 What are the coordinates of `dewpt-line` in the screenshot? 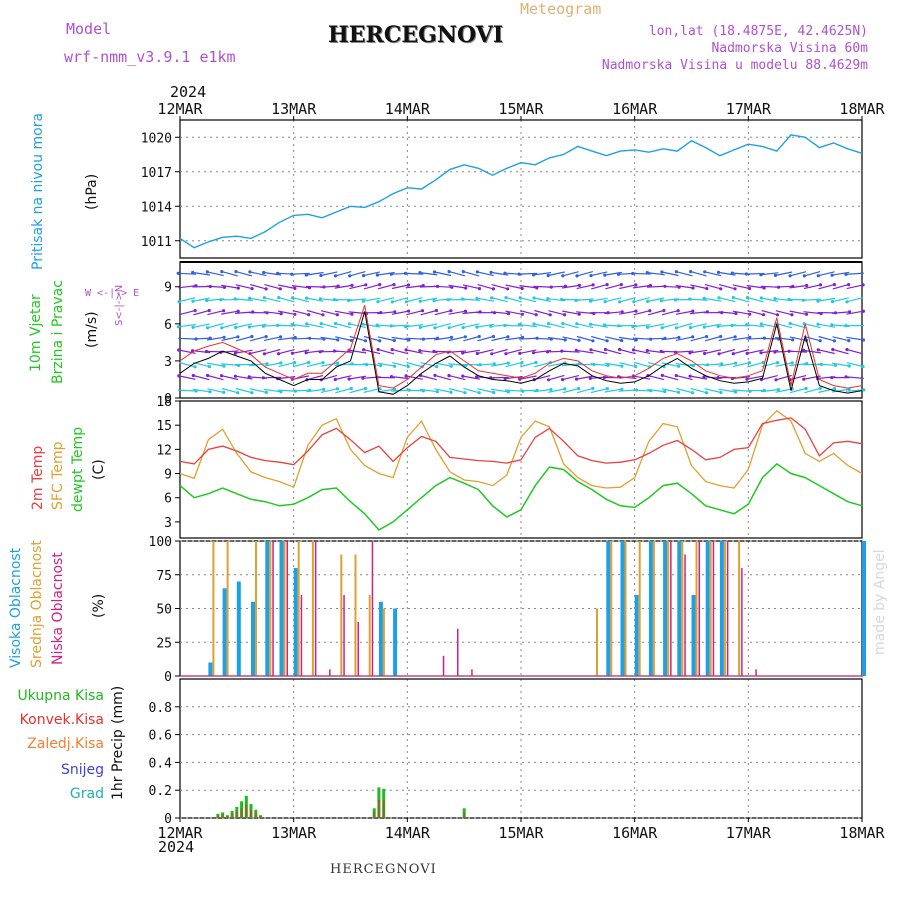 It's located at (521, 496).